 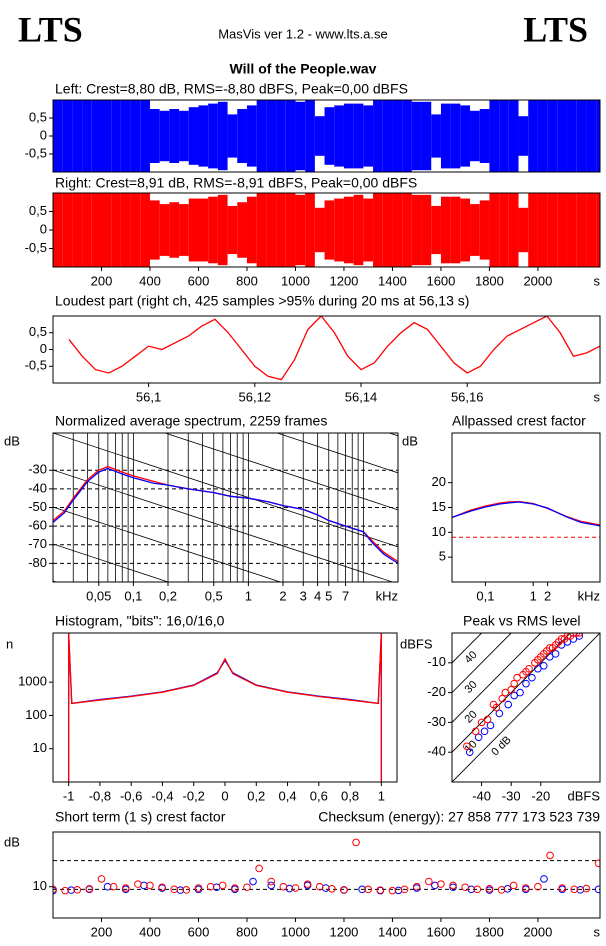 I want to click on x-tick-label: -0,8, so click(x=100, y=795).